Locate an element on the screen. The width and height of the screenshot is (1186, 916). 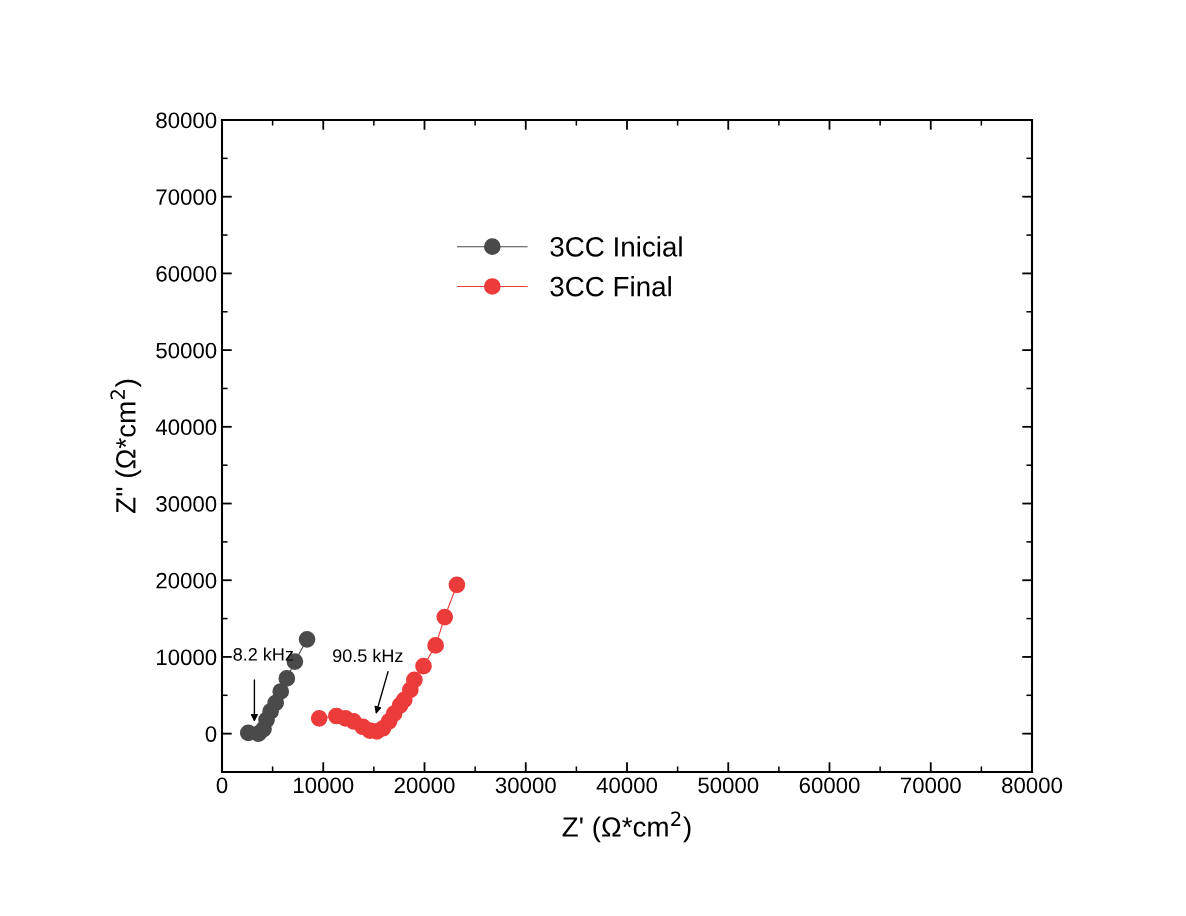
x-tick-label: 20000 is located at coordinates (424, 785).